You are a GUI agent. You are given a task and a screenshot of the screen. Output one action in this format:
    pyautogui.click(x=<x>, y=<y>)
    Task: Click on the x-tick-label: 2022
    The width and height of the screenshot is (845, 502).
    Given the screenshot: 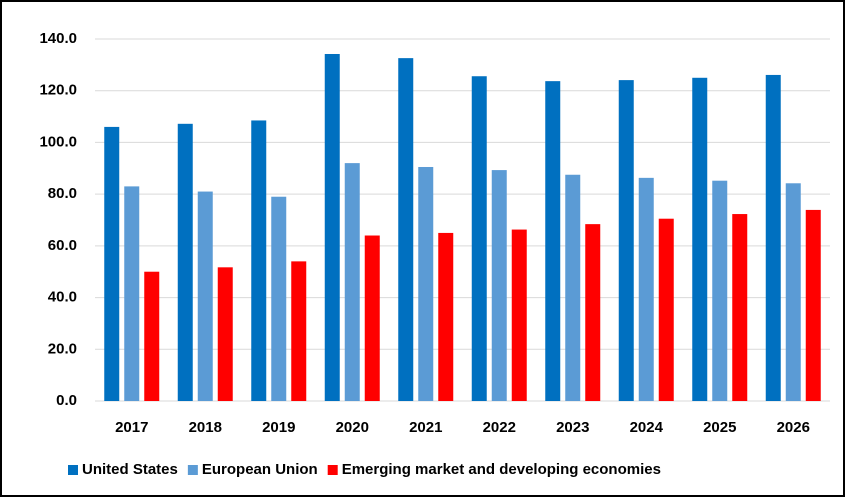 What is the action you would take?
    pyautogui.click(x=499, y=427)
    